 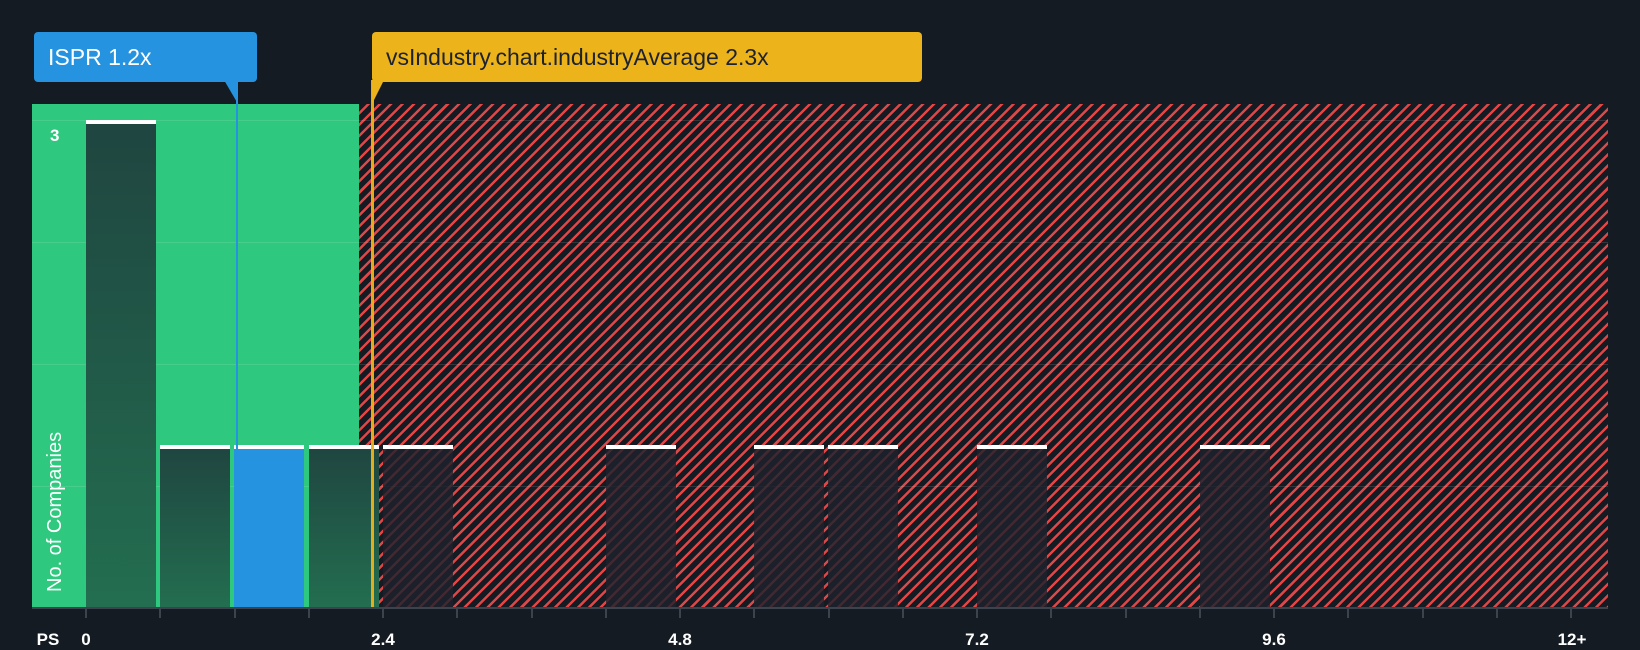 I want to click on industry-average-callout: vsIndustry.chart.industryAverage 2.3x, so click(x=647, y=57).